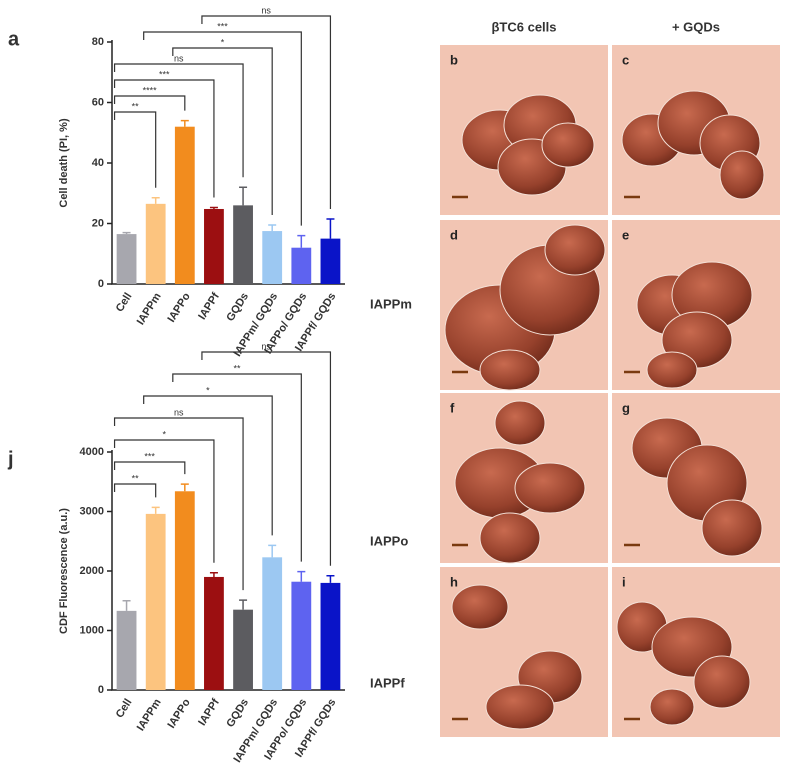 The width and height of the screenshot is (800, 770). Describe the element at coordinates (64, 571) in the screenshot. I see `y-axis-label: CDF Fluorescence (a.u.)` at that location.